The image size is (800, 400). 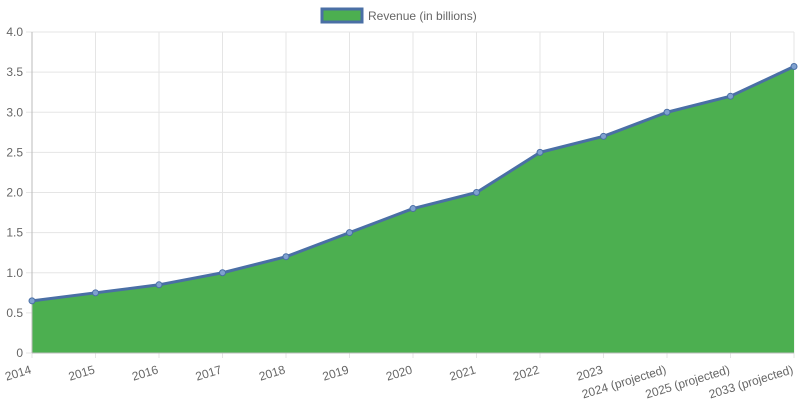 I want to click on y-tick-label: 0, so click(x=19, y=353).